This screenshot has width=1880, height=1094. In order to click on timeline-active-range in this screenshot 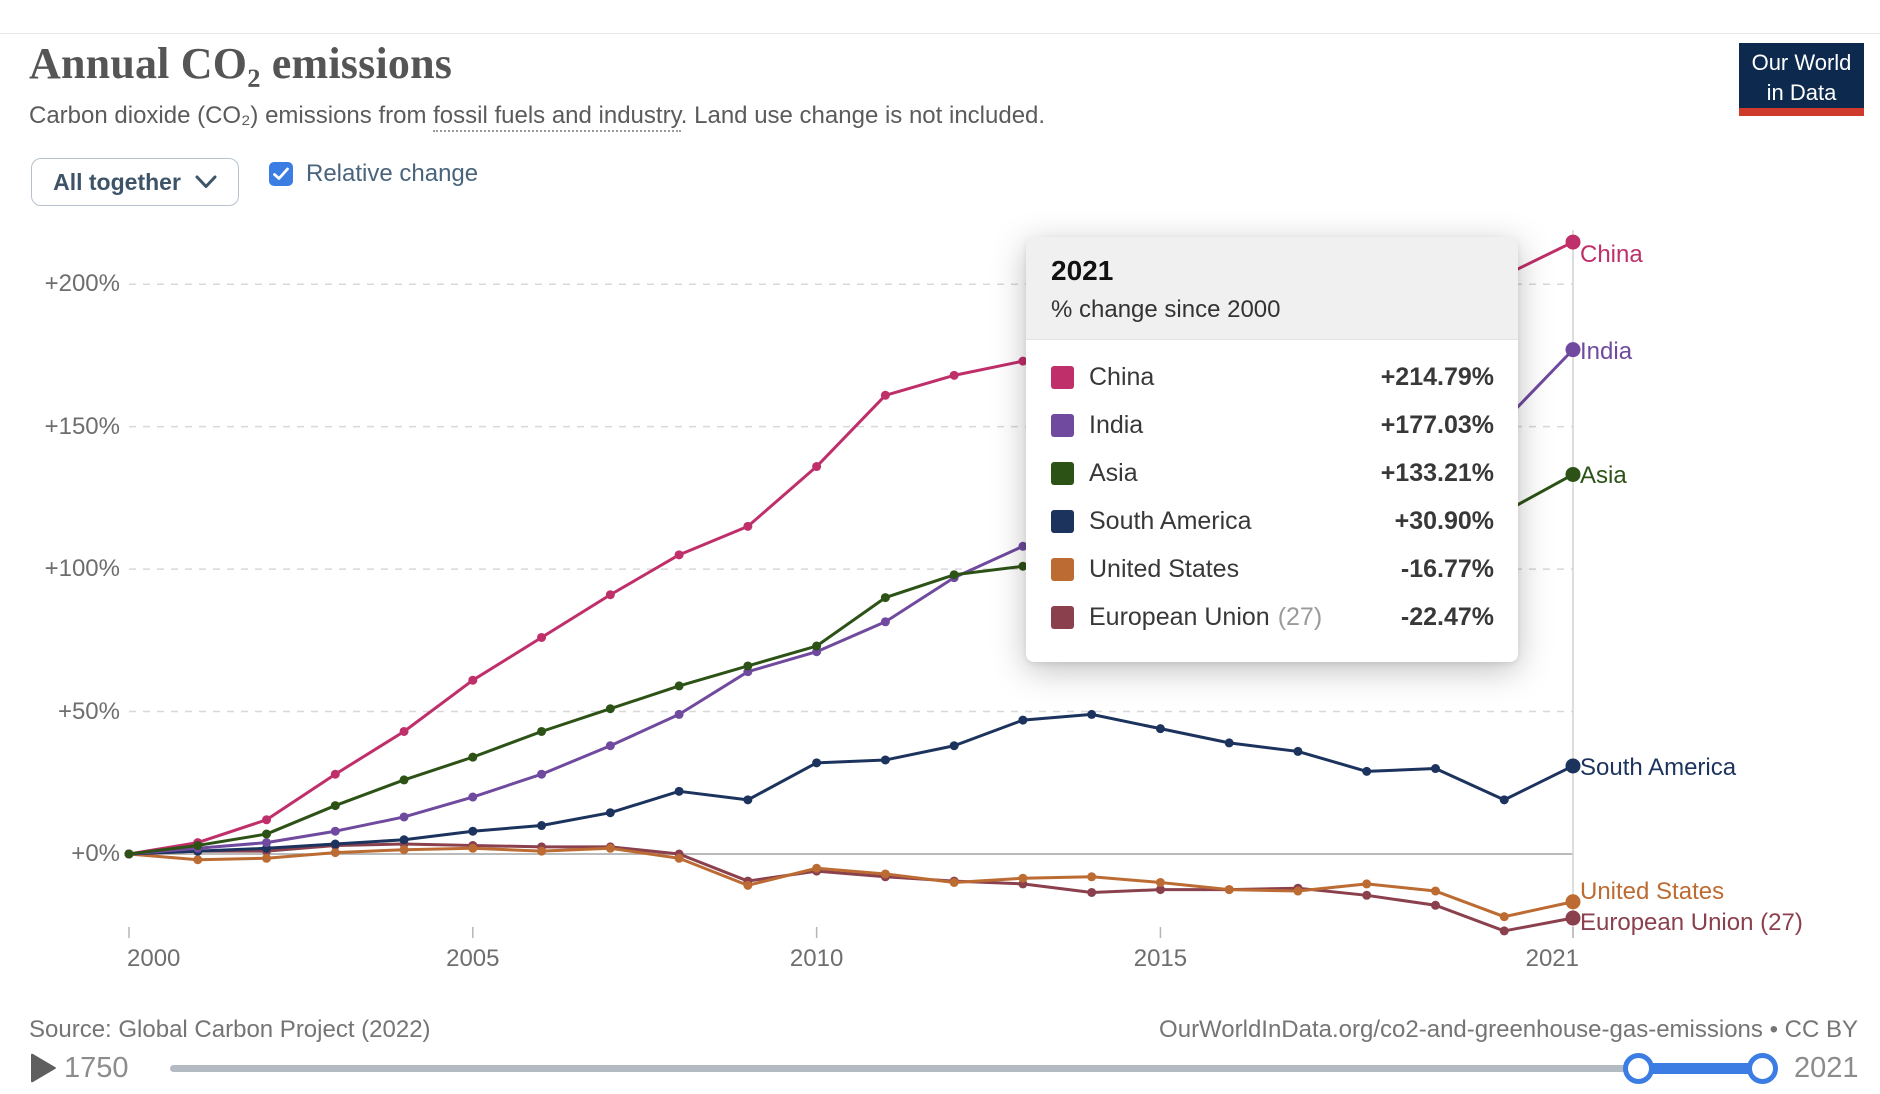, I will do `click(1700, 1068)`.